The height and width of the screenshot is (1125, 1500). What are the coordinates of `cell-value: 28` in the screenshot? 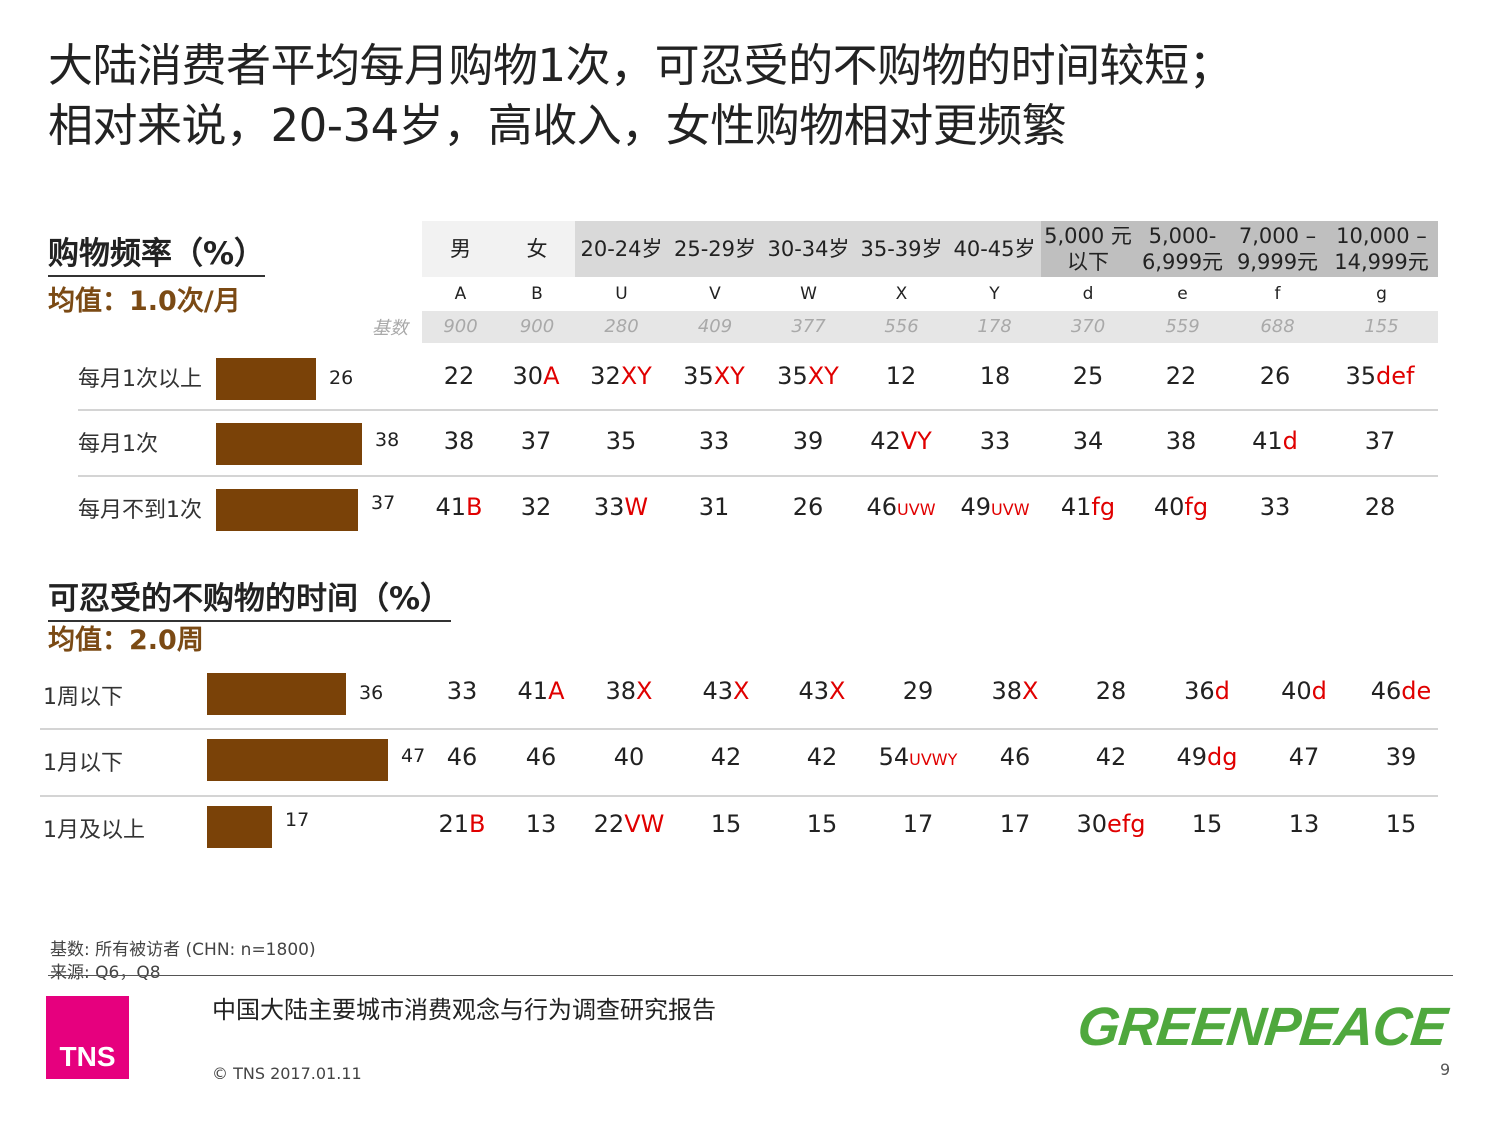 It's located at (1111, 691).